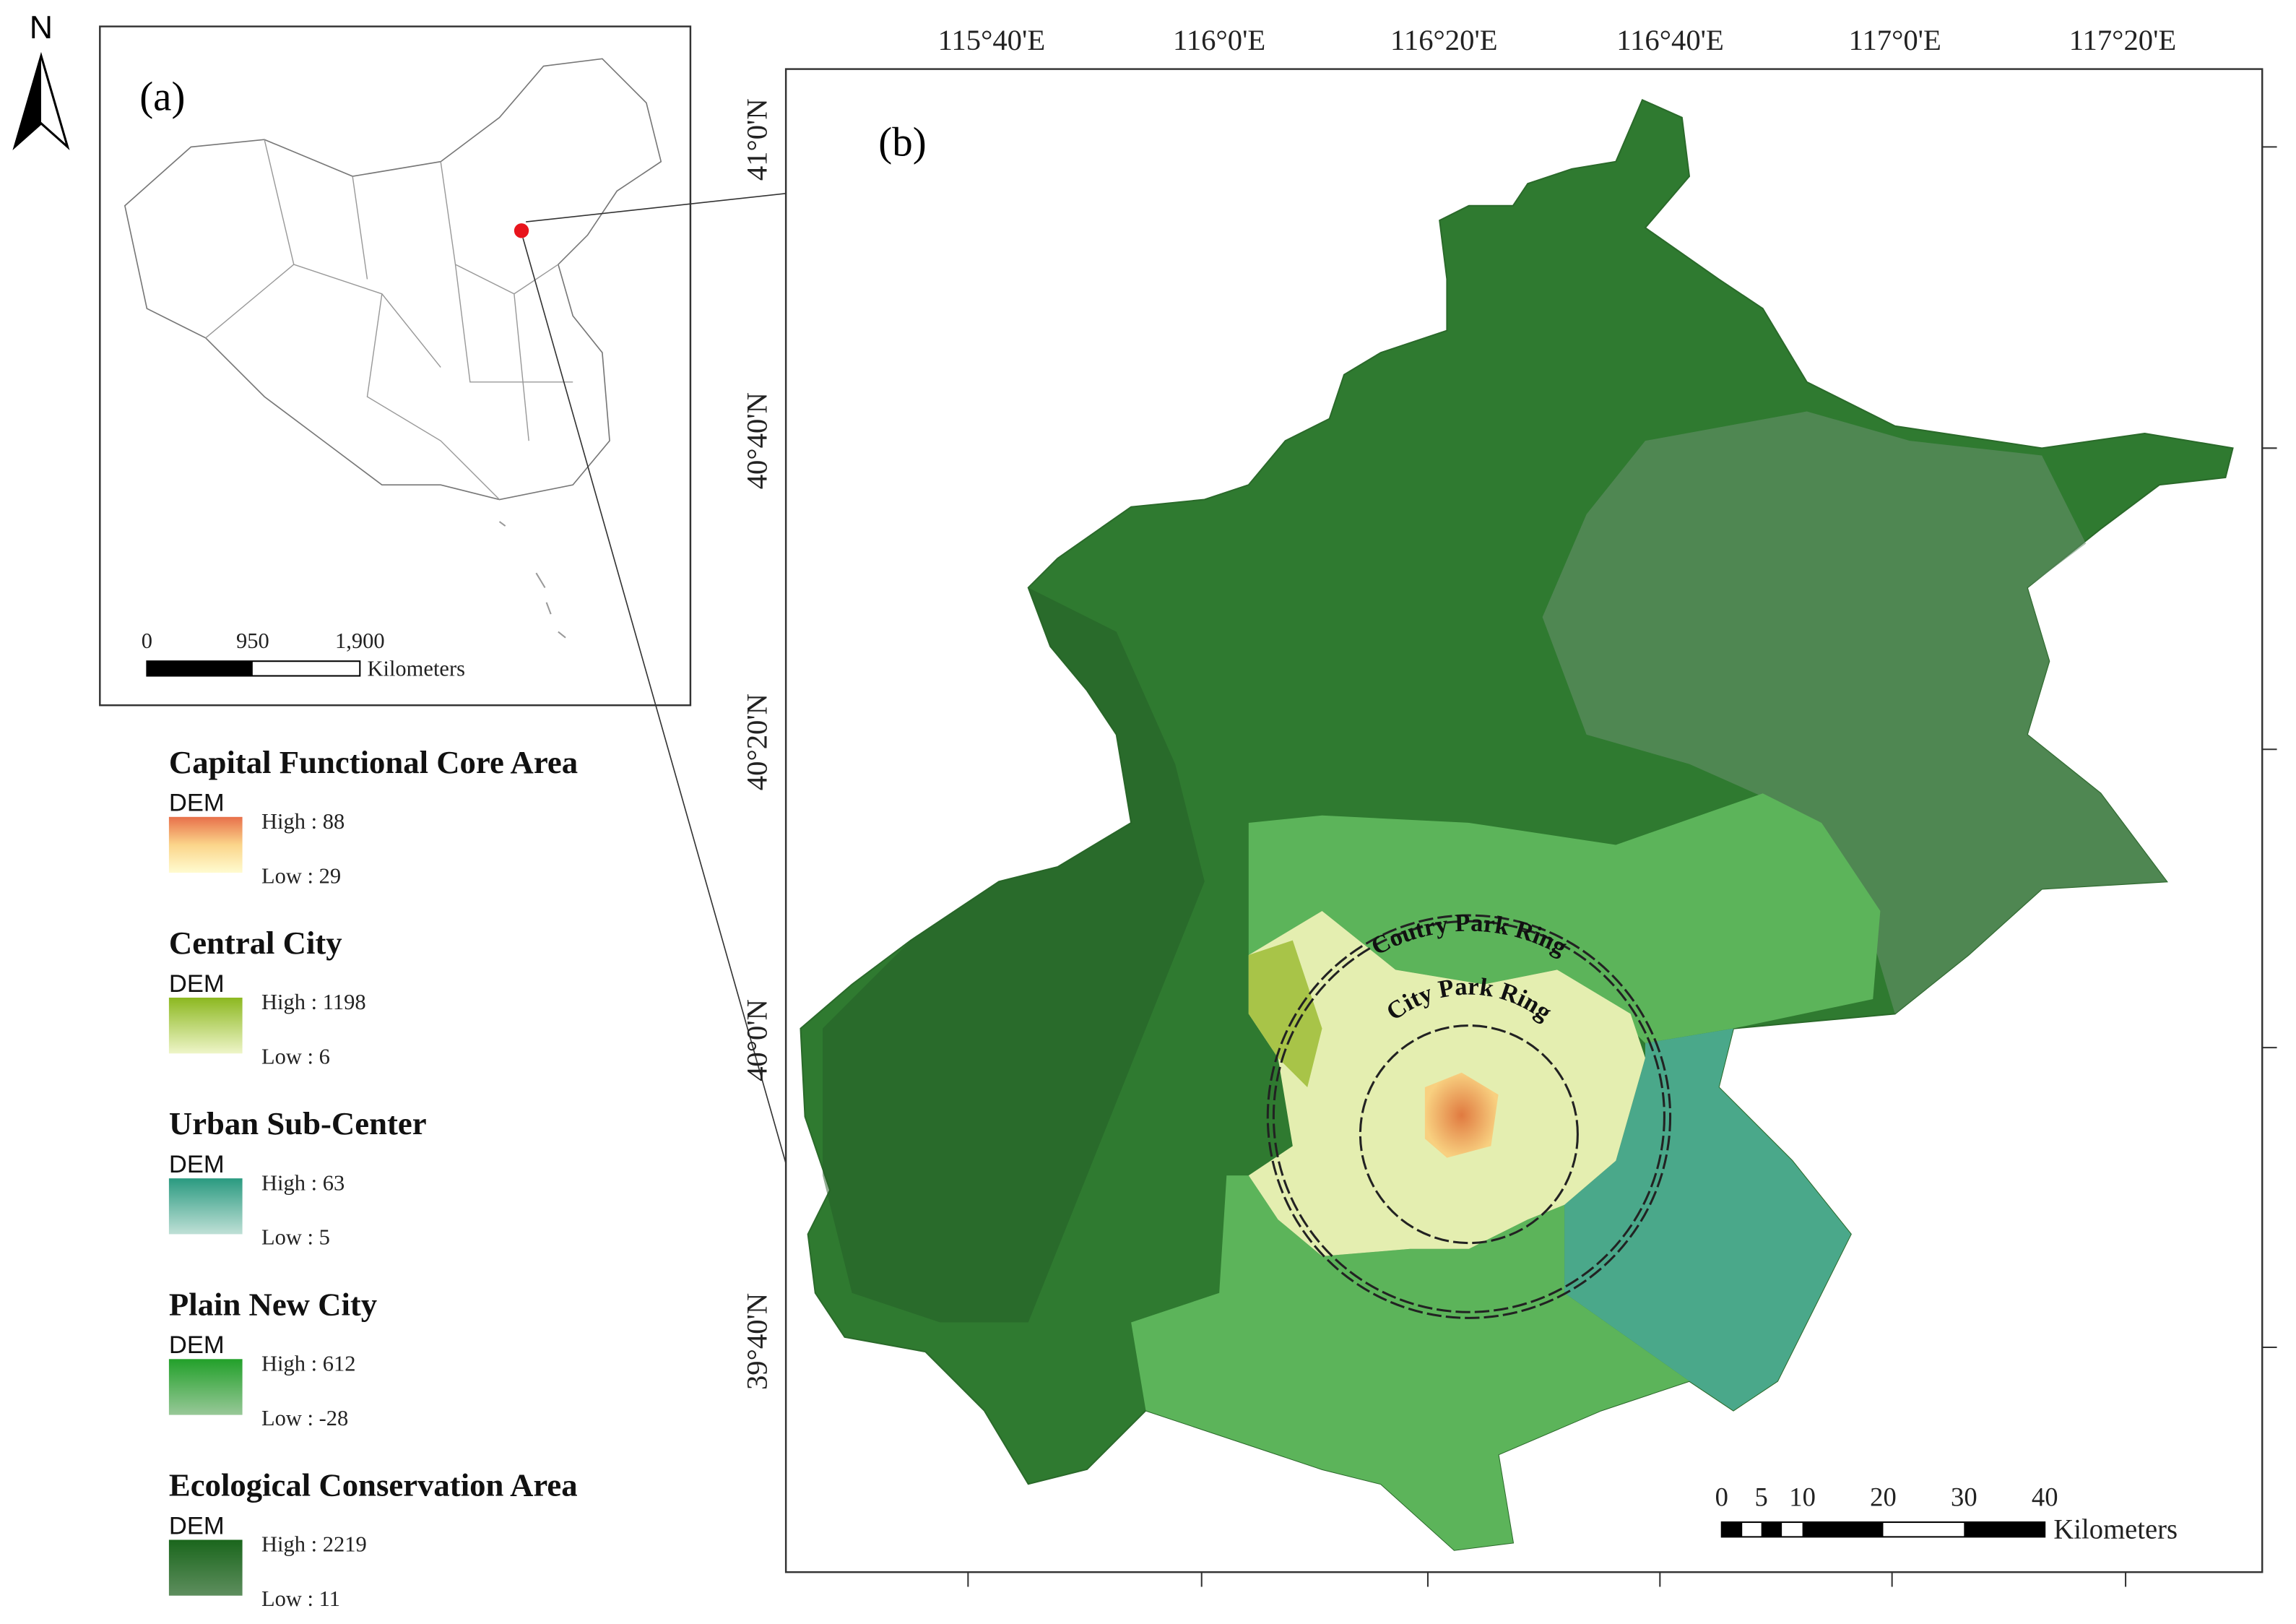 The height and width of the screenshot is (1624, 2296). I want to click on capital-functional-core-area, so click(1461, 1115).